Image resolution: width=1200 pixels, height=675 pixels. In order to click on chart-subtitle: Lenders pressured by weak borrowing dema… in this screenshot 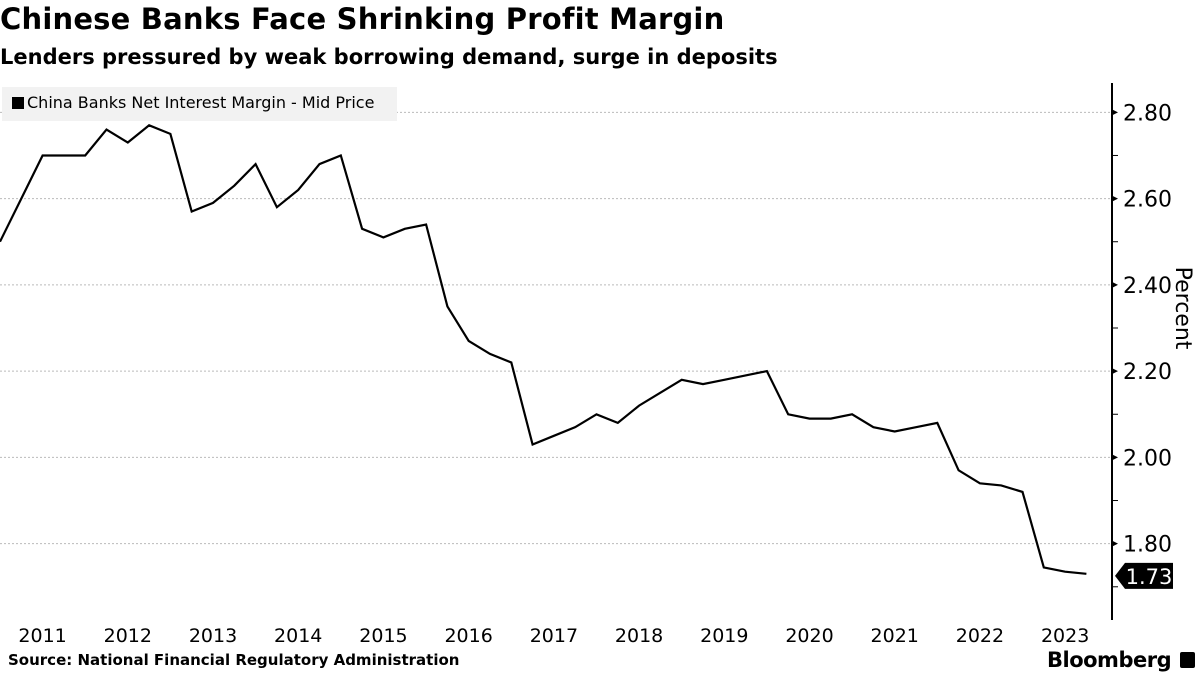, I will do `click(389, 57)`.